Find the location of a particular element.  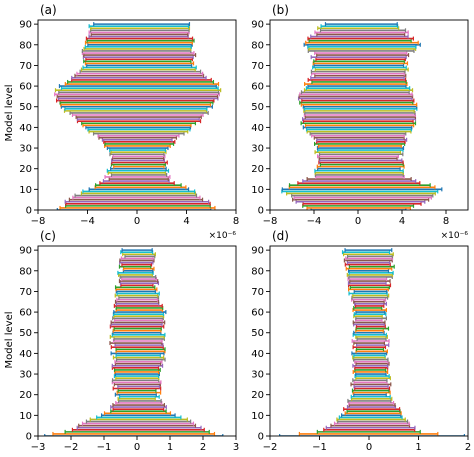

y-axis-label-top: Model level is located at coordinates (9, 113).